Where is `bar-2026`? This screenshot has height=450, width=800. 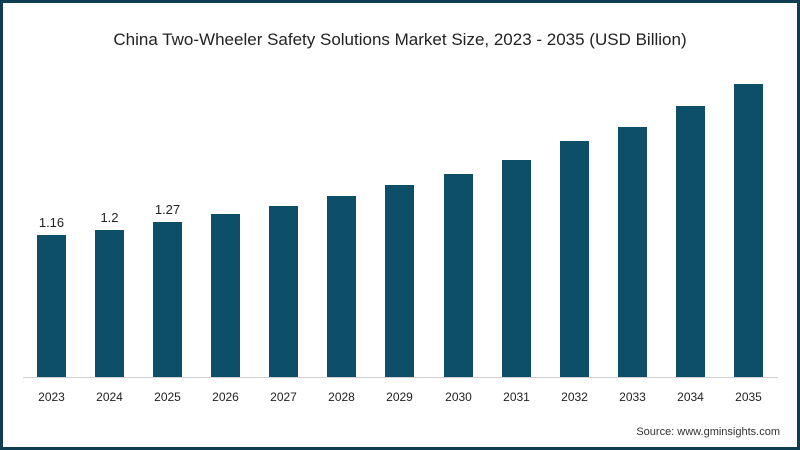
bar-2026 is located at coordinates (225, 295).